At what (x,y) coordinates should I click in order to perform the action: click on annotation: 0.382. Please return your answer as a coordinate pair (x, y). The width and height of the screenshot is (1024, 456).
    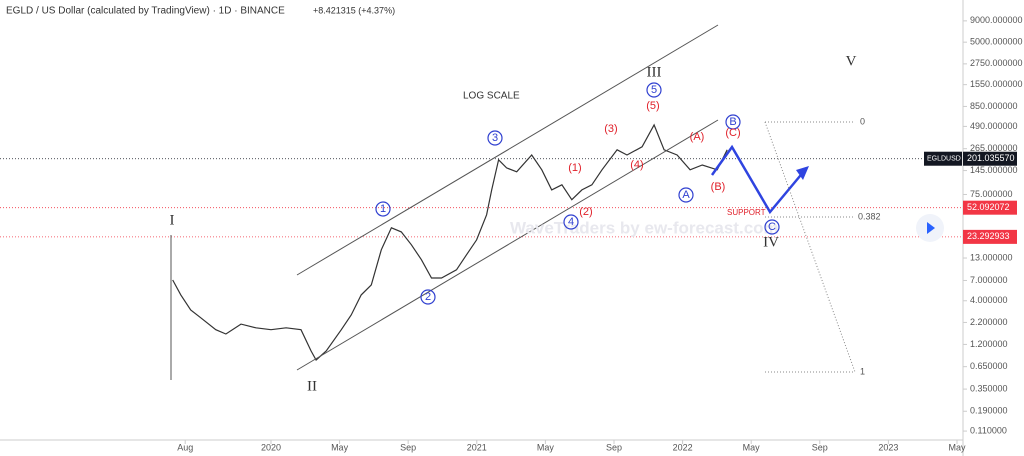
    Looking at the image, I should click on (869, 216).